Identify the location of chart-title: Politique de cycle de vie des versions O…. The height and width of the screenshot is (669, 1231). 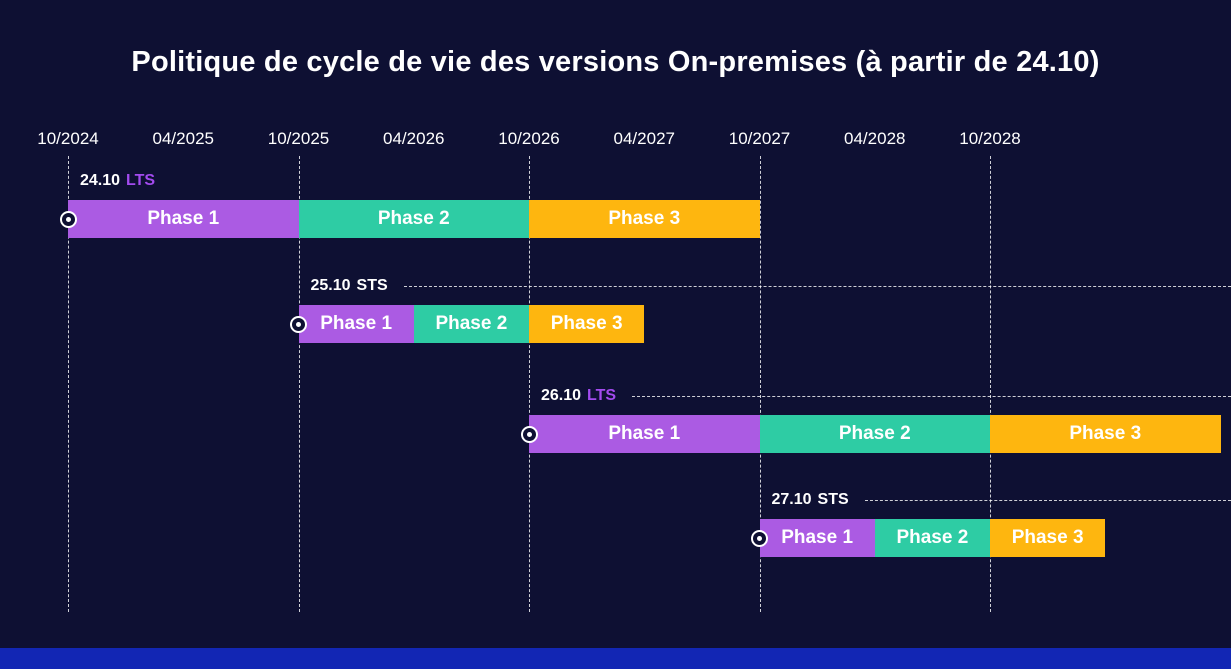
(615, 62).